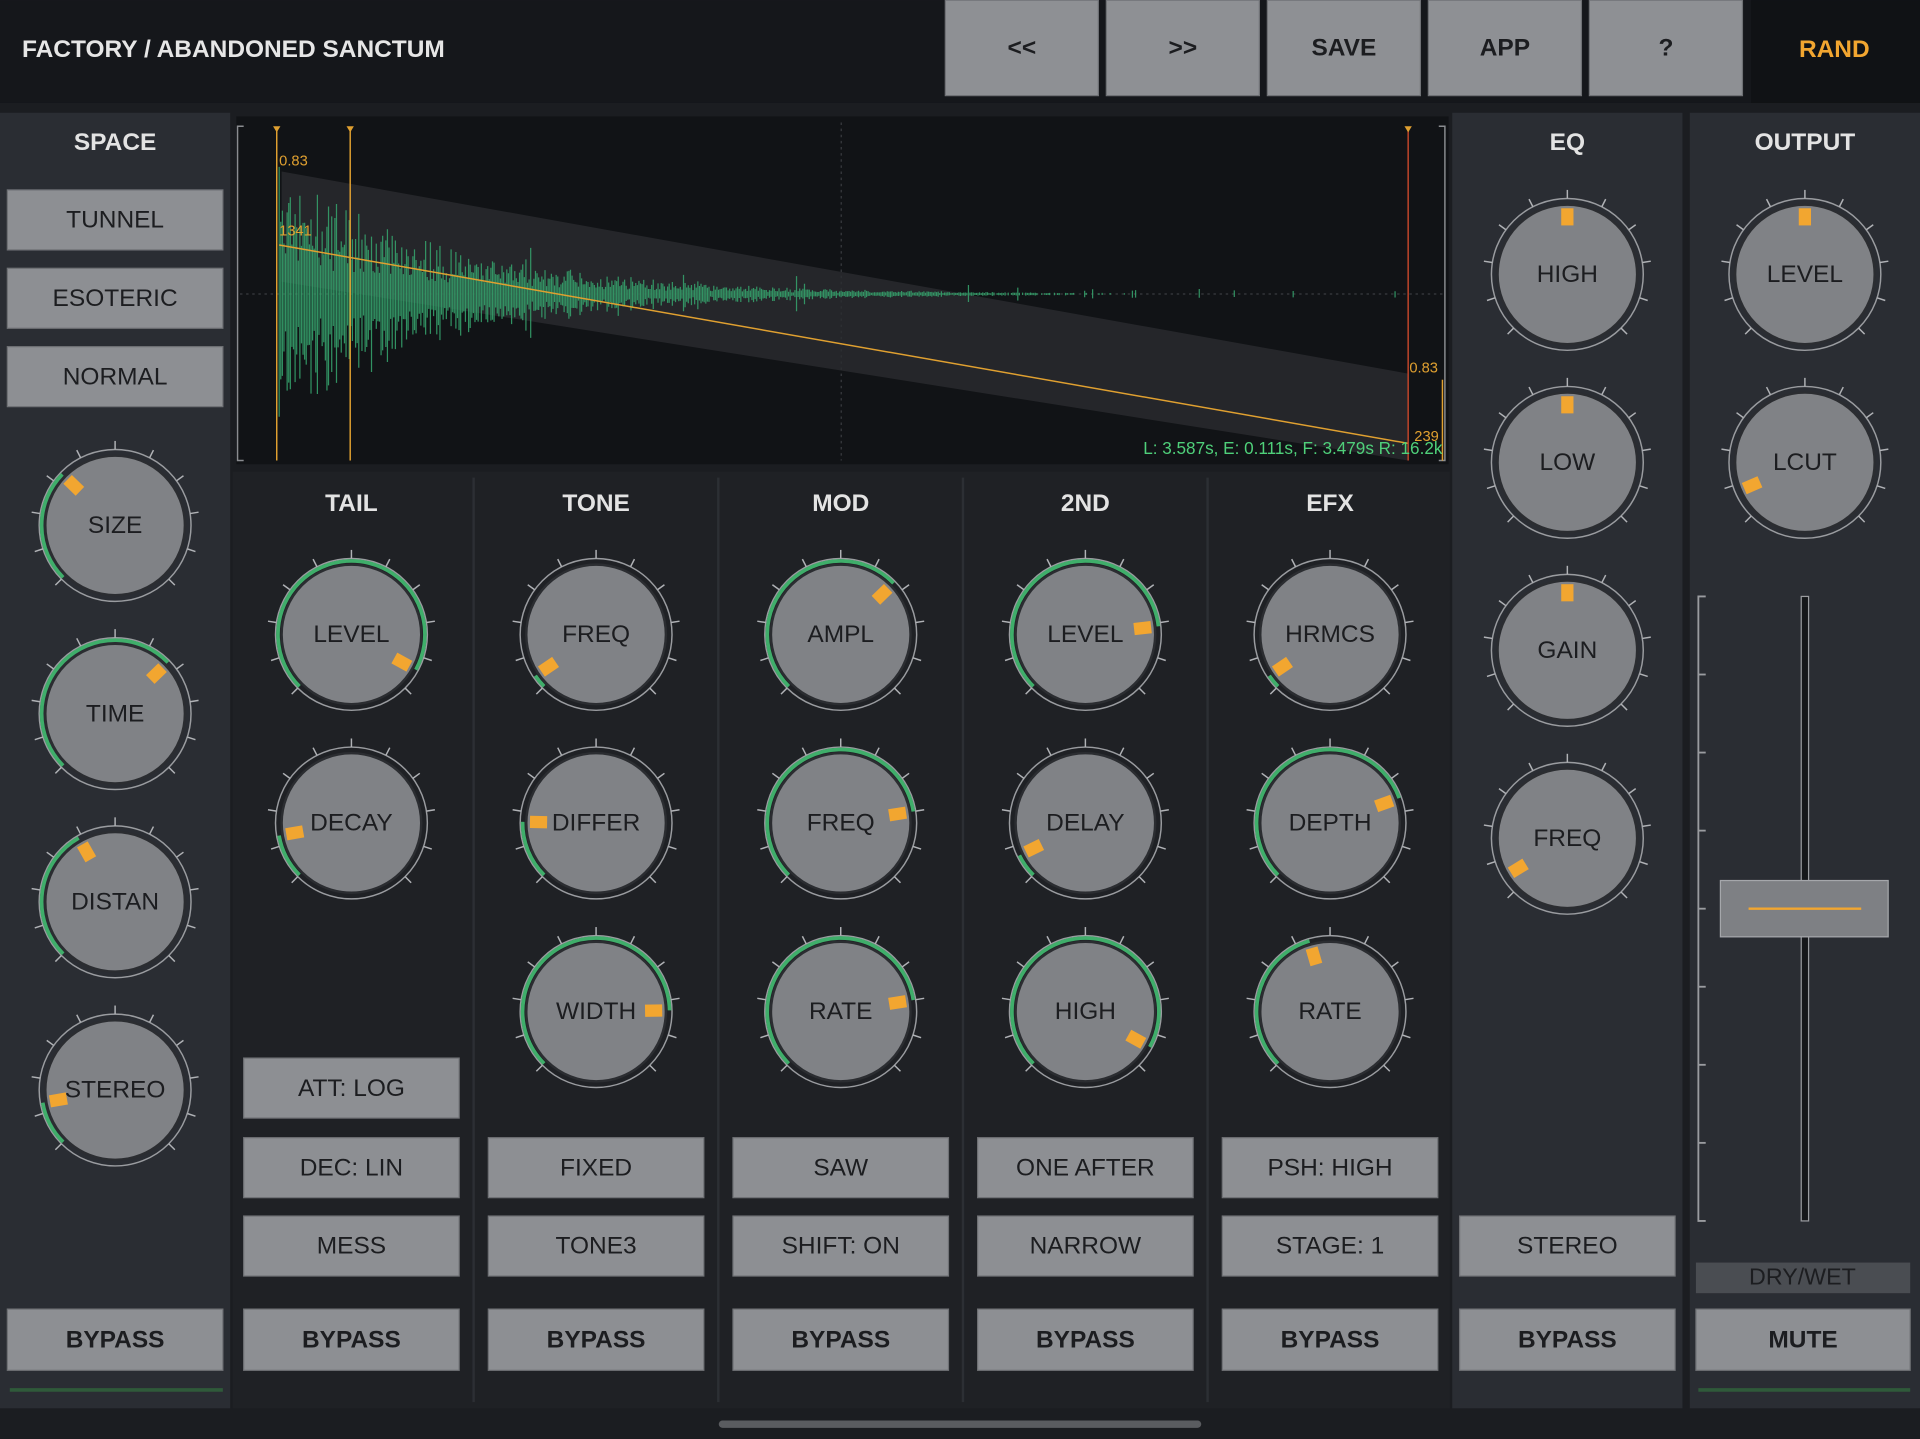 The image size is (1920, 1439). I want to click on mute-button, so click(1803, 1339).